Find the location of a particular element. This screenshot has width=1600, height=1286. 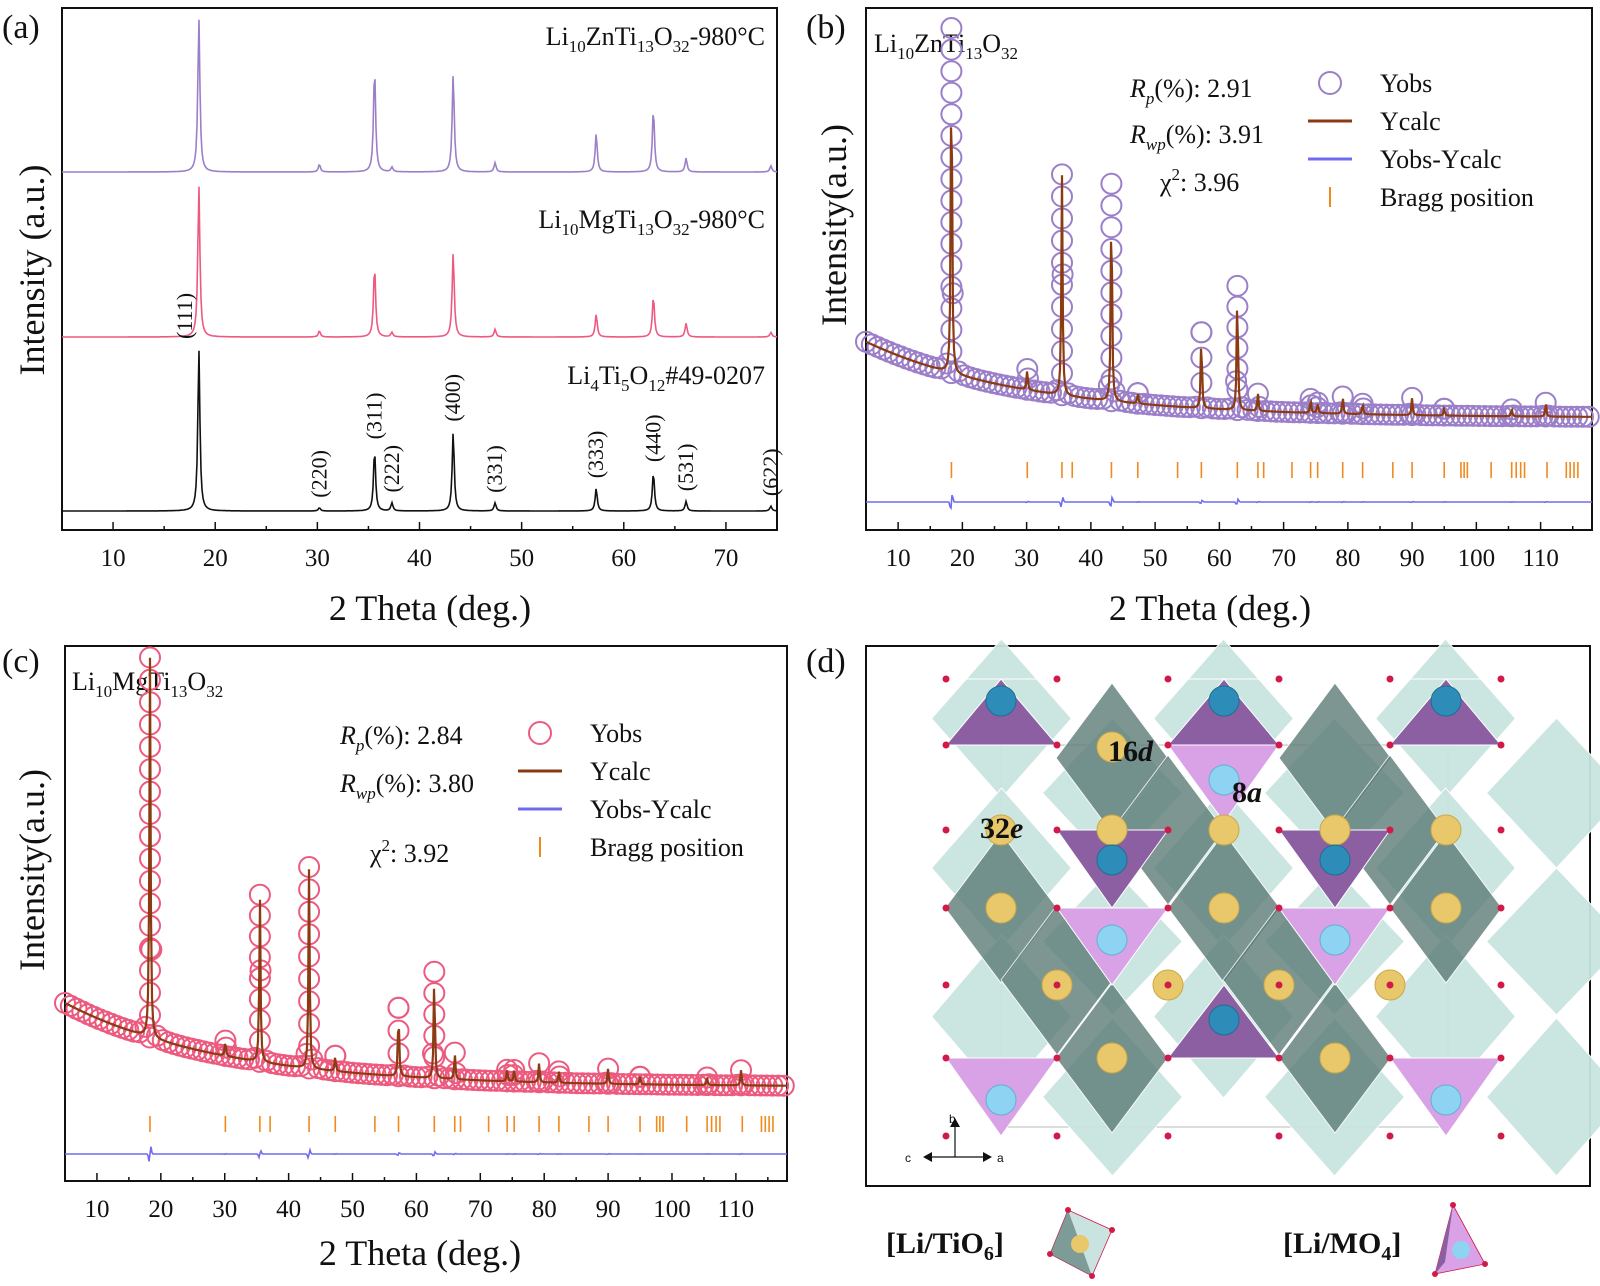

panel-b-rwp-stat: Rwp(%): 3.91 is located at coordinates (1196, 137).